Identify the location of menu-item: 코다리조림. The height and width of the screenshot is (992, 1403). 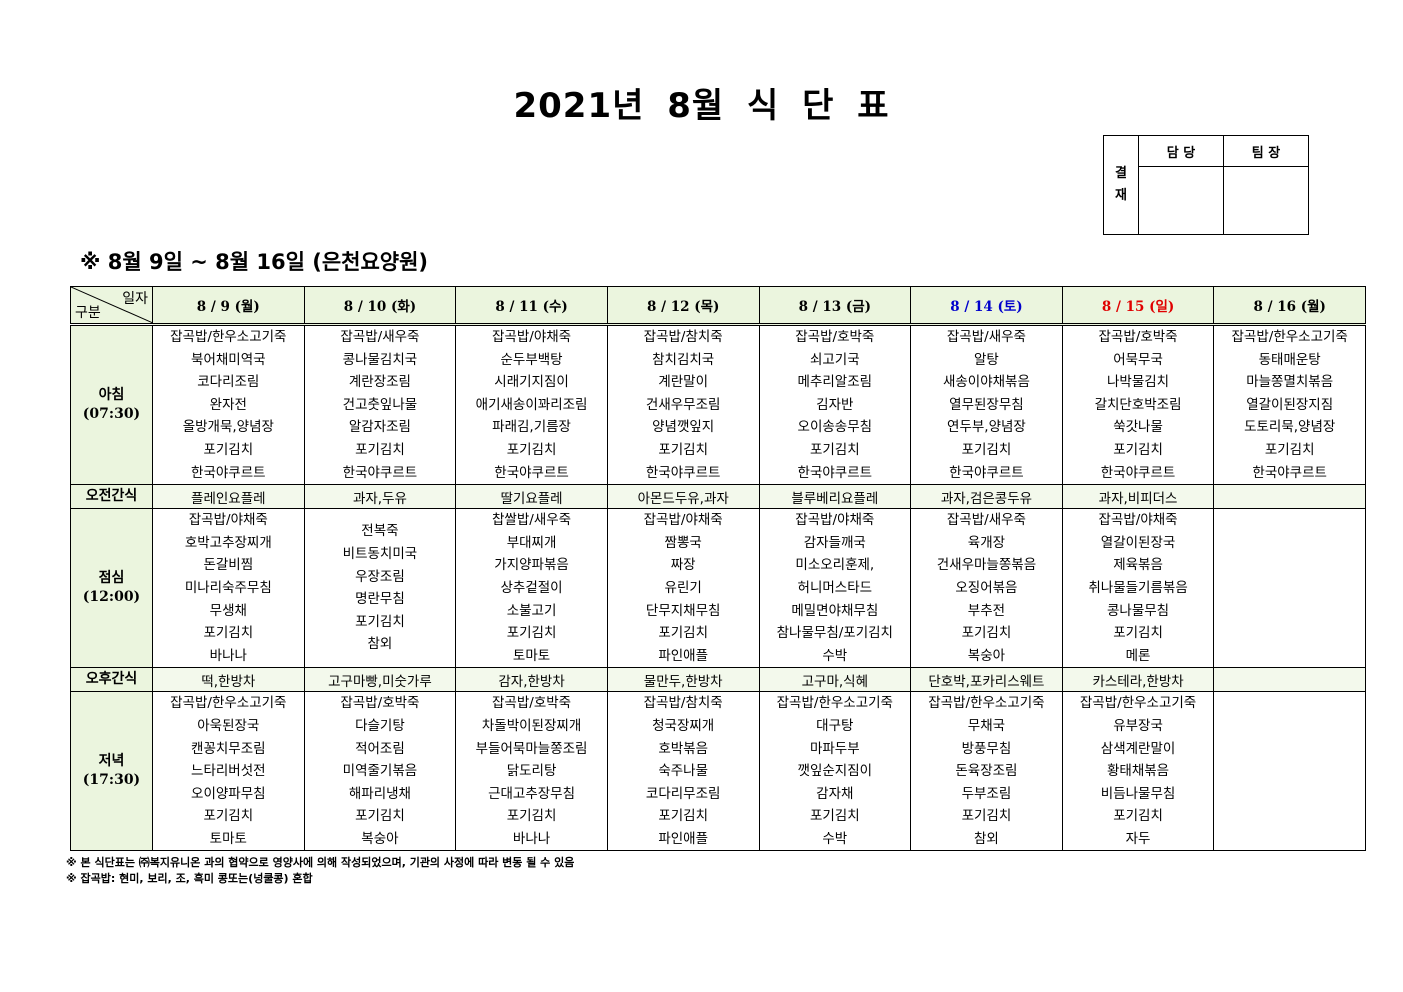
(228, 382).